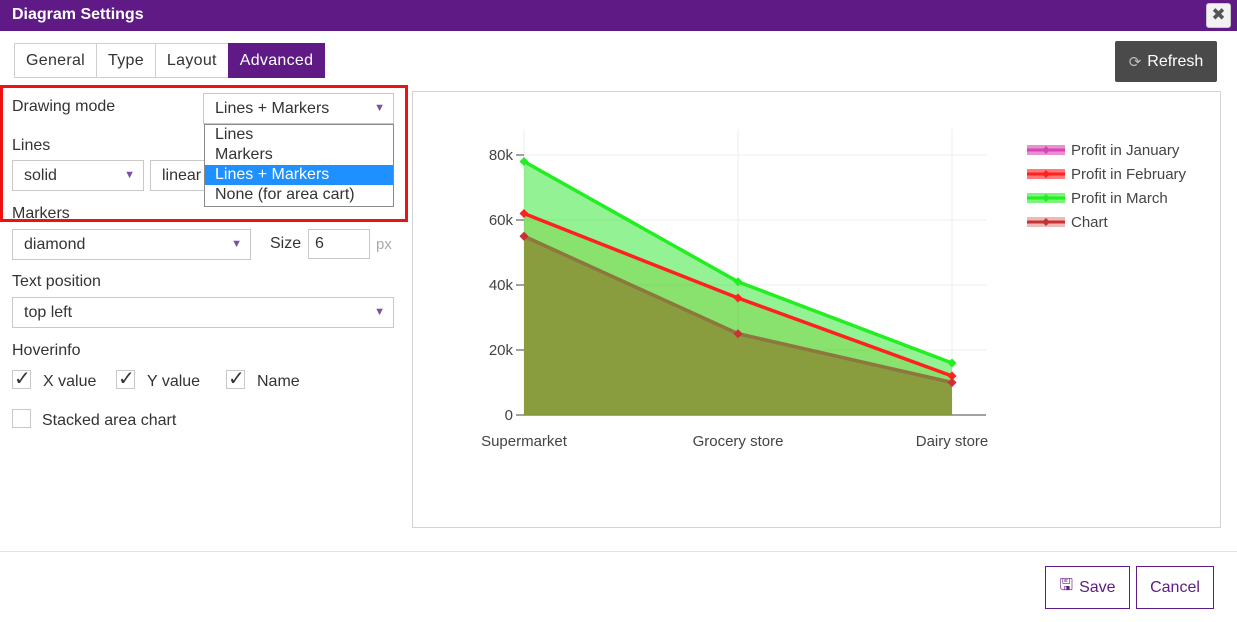  What do you see at coordinates (501, 350) in the screenshot?
I see `y-tick-label: 20k` at bounding box center [501, 350].